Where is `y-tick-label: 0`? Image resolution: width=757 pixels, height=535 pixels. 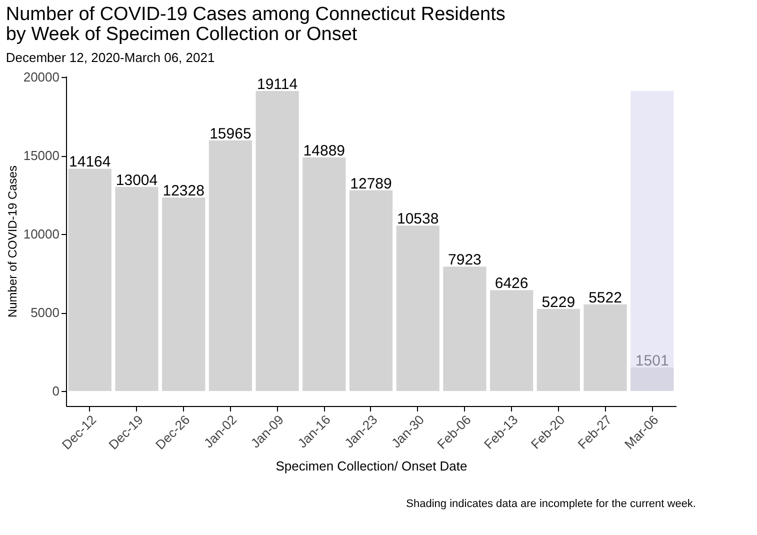
y-tick-label: 0 is located at coordinates (56, 390).